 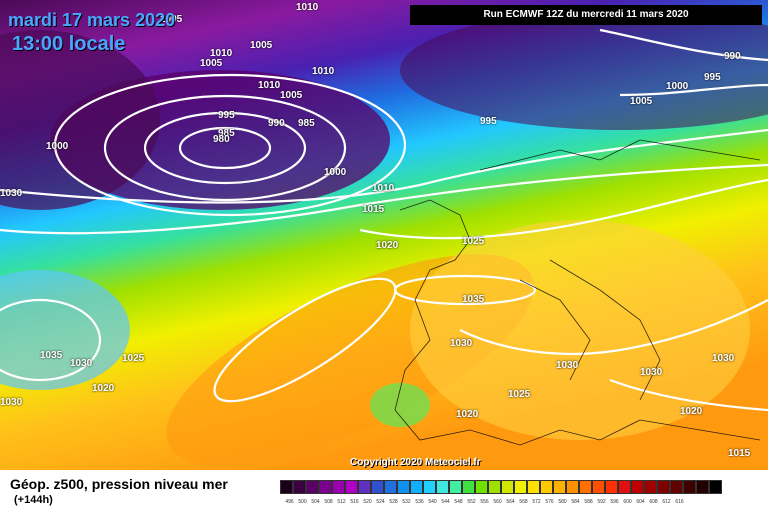 I want to click on legend-tick: 496, so click(x=289, y=502).